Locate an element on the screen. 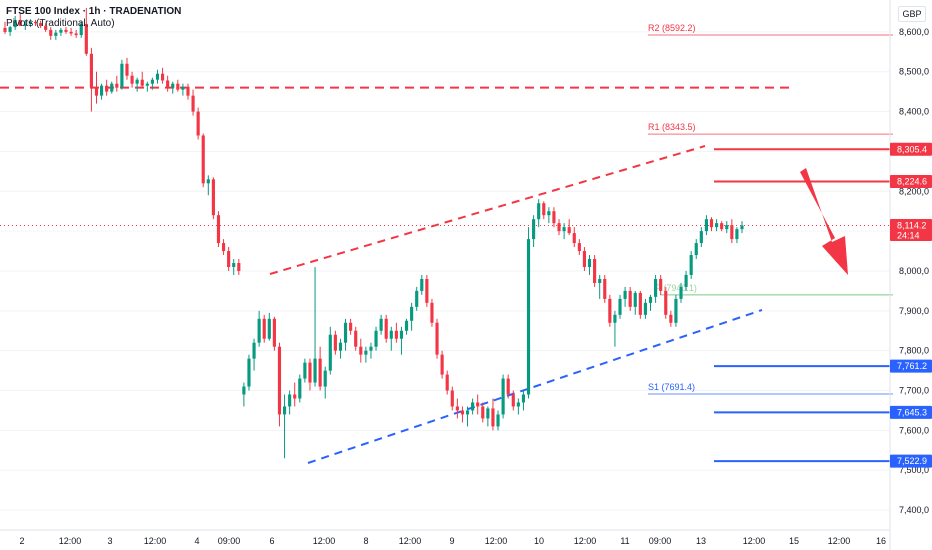  down-arrow is located at coordinates (824, 221).